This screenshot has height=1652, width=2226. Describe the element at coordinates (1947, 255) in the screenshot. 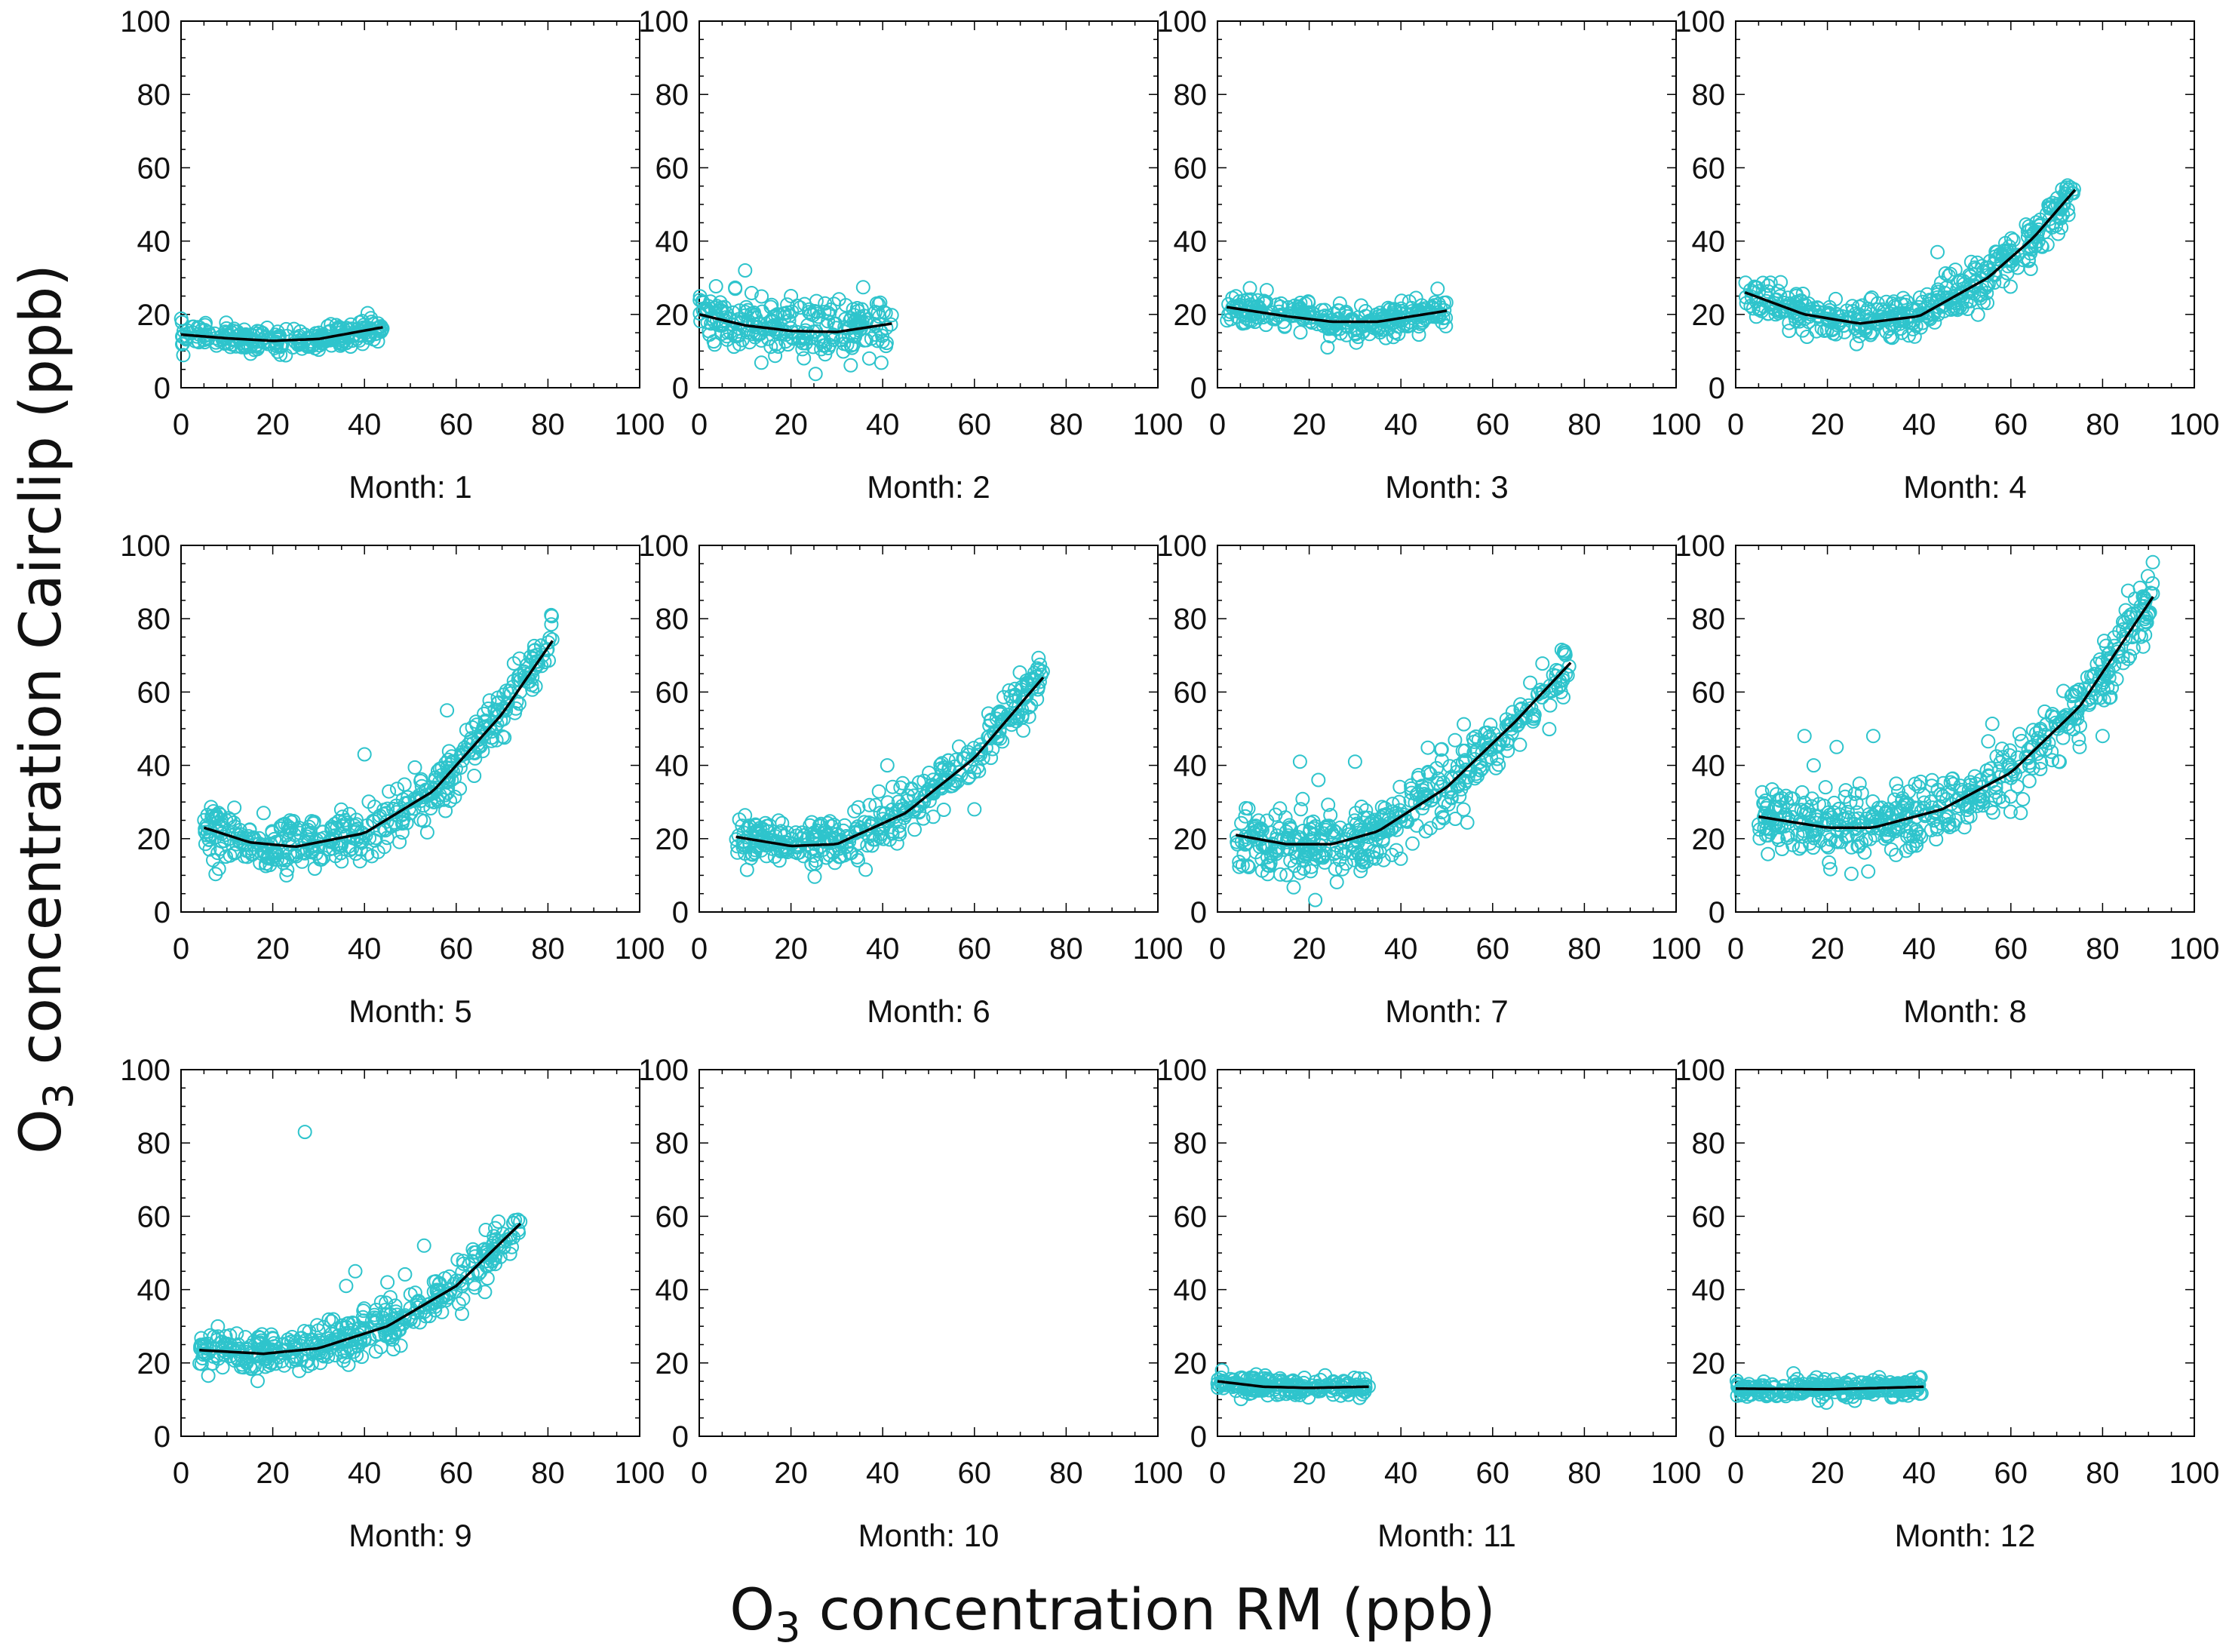

I see `panel-4: 0 20 40 60 80 100 0 20 40 60 80 100 Month: 4` at that location.